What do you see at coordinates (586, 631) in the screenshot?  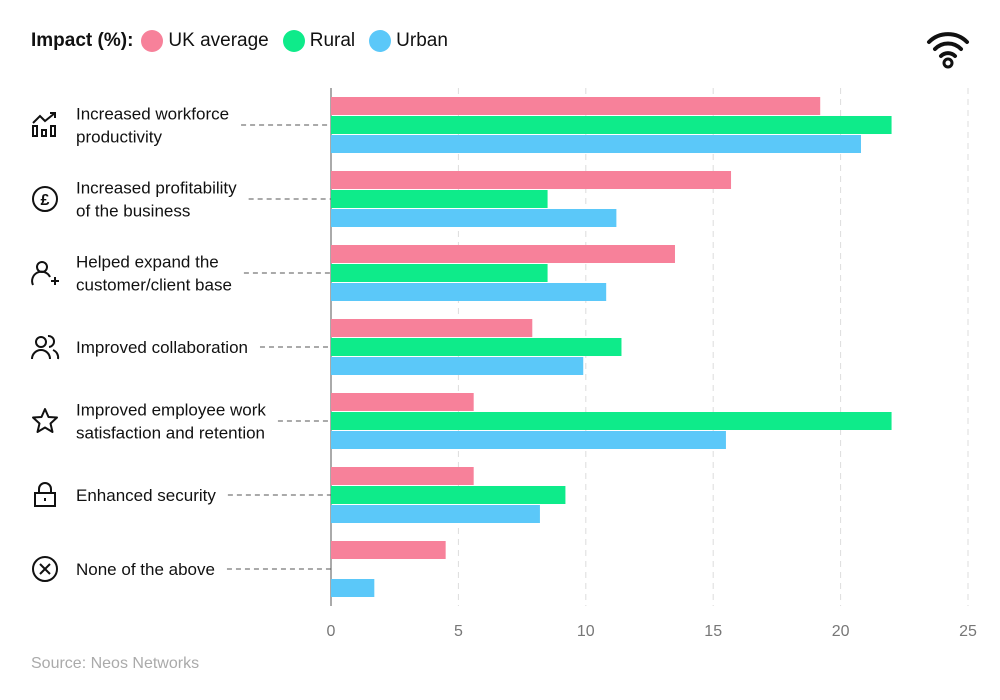 I see `x-tick-label: 10` at bounding box center [586, 631].